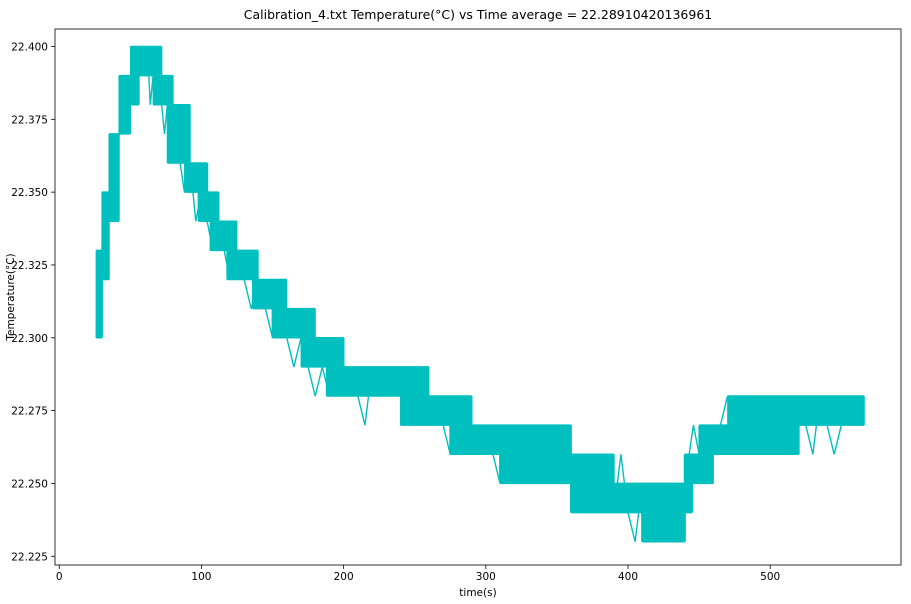 This screenshot has height=604, width=911. I want to click on x-tick-label: 100, so click(201, 577).